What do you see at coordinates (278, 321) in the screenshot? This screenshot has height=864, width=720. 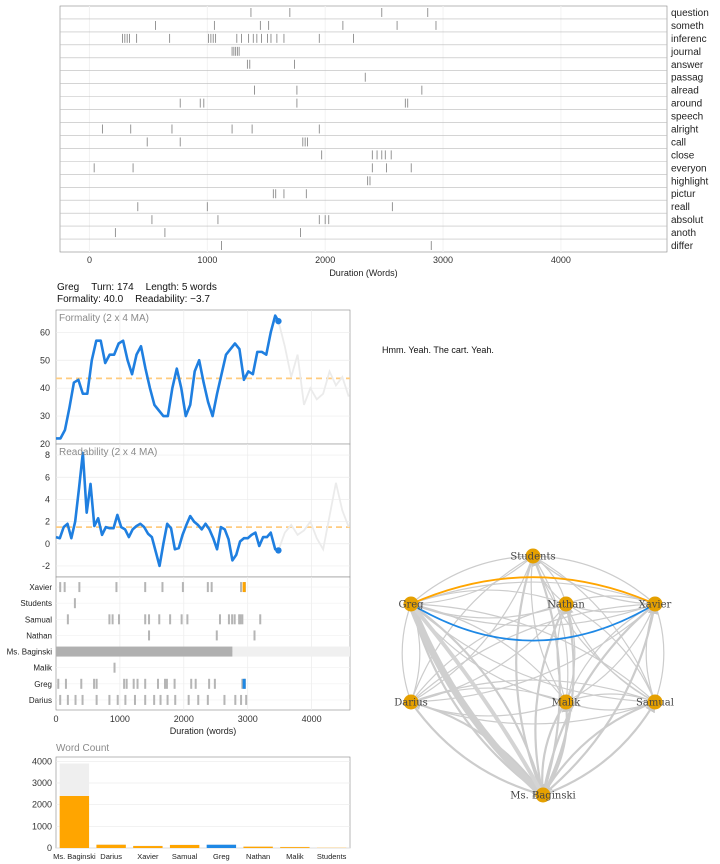 I see `formality-current-point` at bounding box center [278, 321].